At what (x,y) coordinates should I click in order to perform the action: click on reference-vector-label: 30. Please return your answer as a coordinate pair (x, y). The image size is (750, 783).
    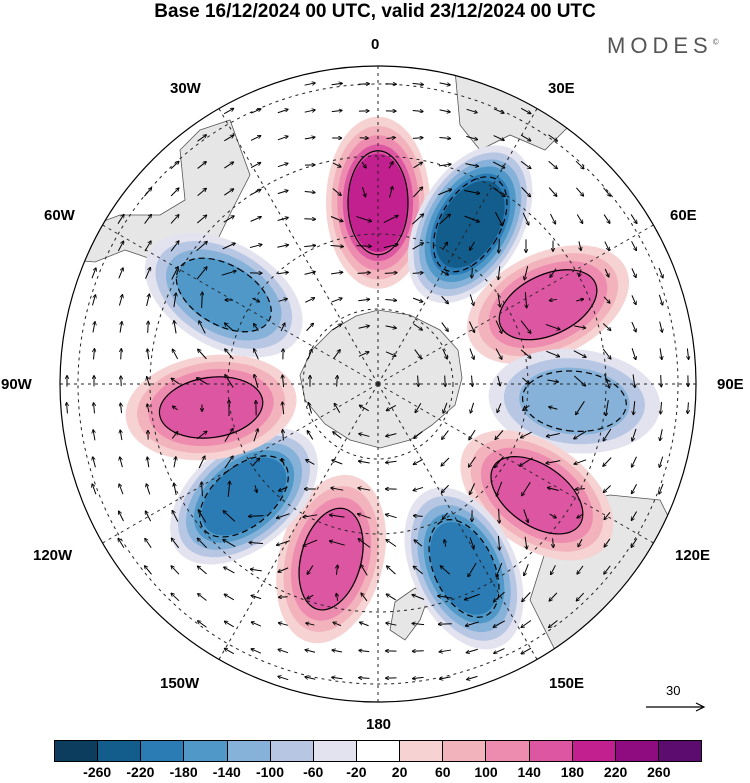
    Looking at the image, I should click on (673, 690).